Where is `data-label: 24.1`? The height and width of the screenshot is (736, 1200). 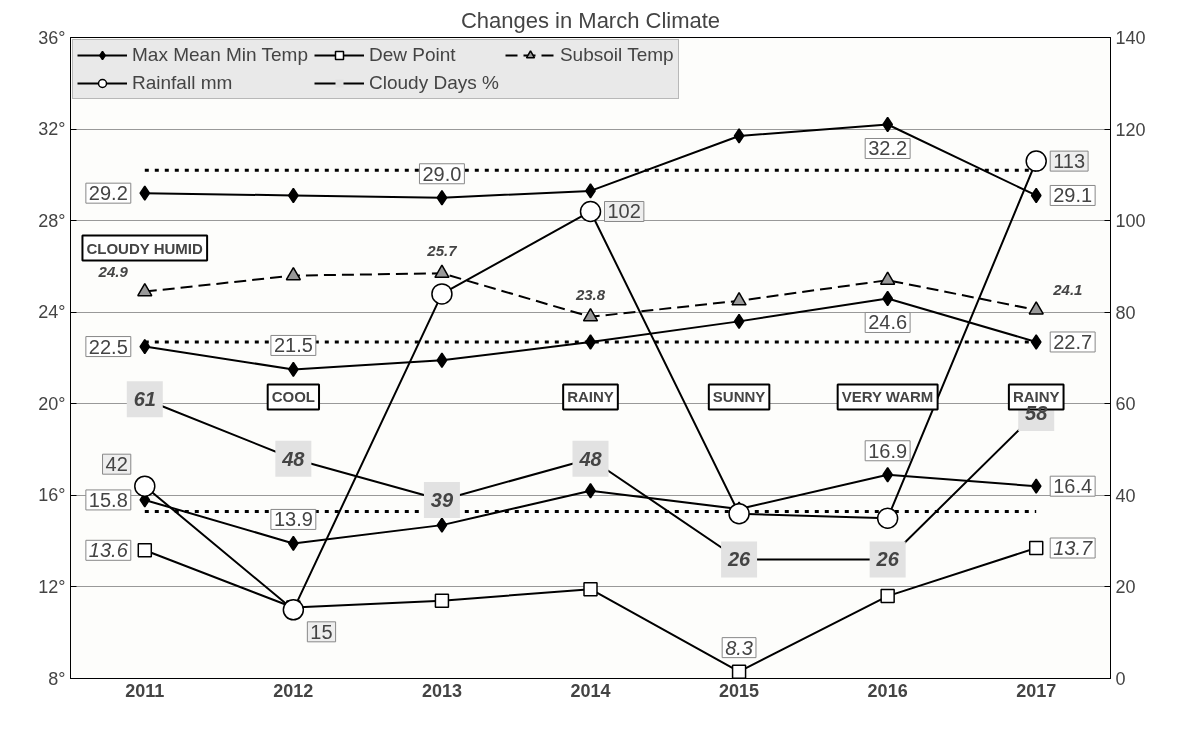
data-label: 24.1 is located at coordinates (1067, 289).